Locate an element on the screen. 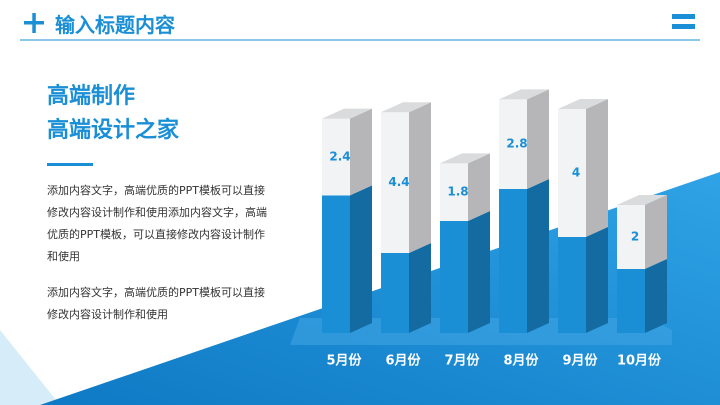 The width and height of the screenshot is (720, 405). paragraph: 添加内容文字，高端优质的PPT模板可以直接修改内容设计制作和使用 is located at coordinates (156, 303).